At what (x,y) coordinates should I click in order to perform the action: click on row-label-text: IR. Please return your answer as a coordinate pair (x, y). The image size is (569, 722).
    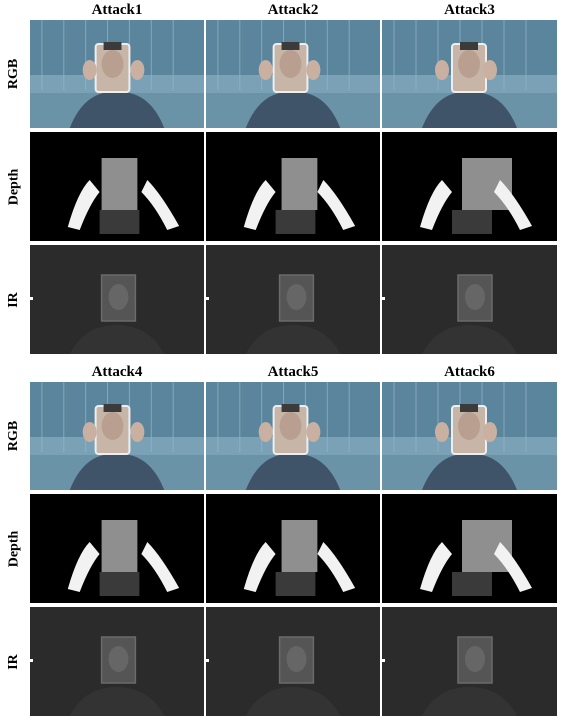
    Looking at the image, I should click on (13, 661).